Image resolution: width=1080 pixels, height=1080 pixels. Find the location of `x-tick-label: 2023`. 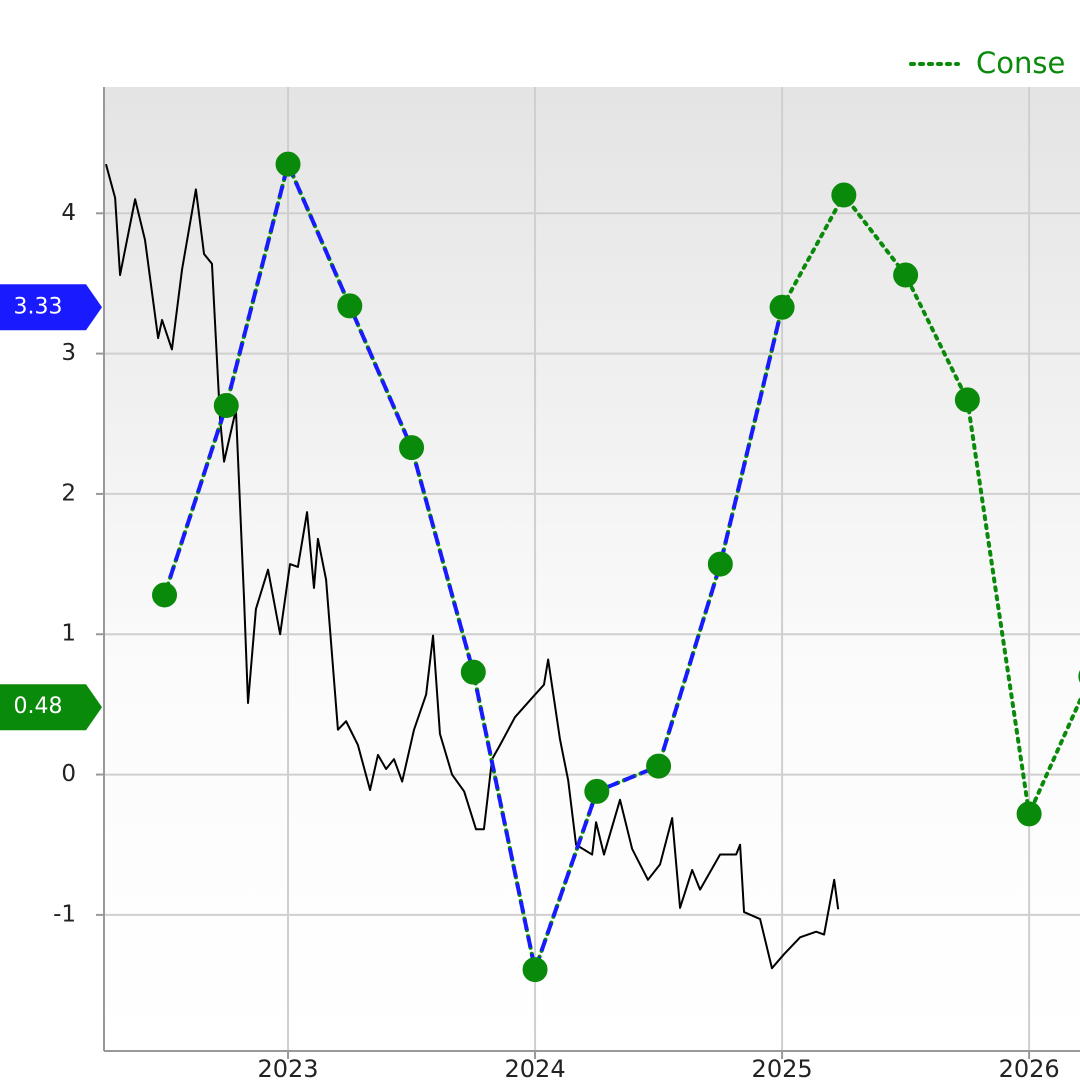

x-tick-label: 2023 is located at coordinates (287, 1067).